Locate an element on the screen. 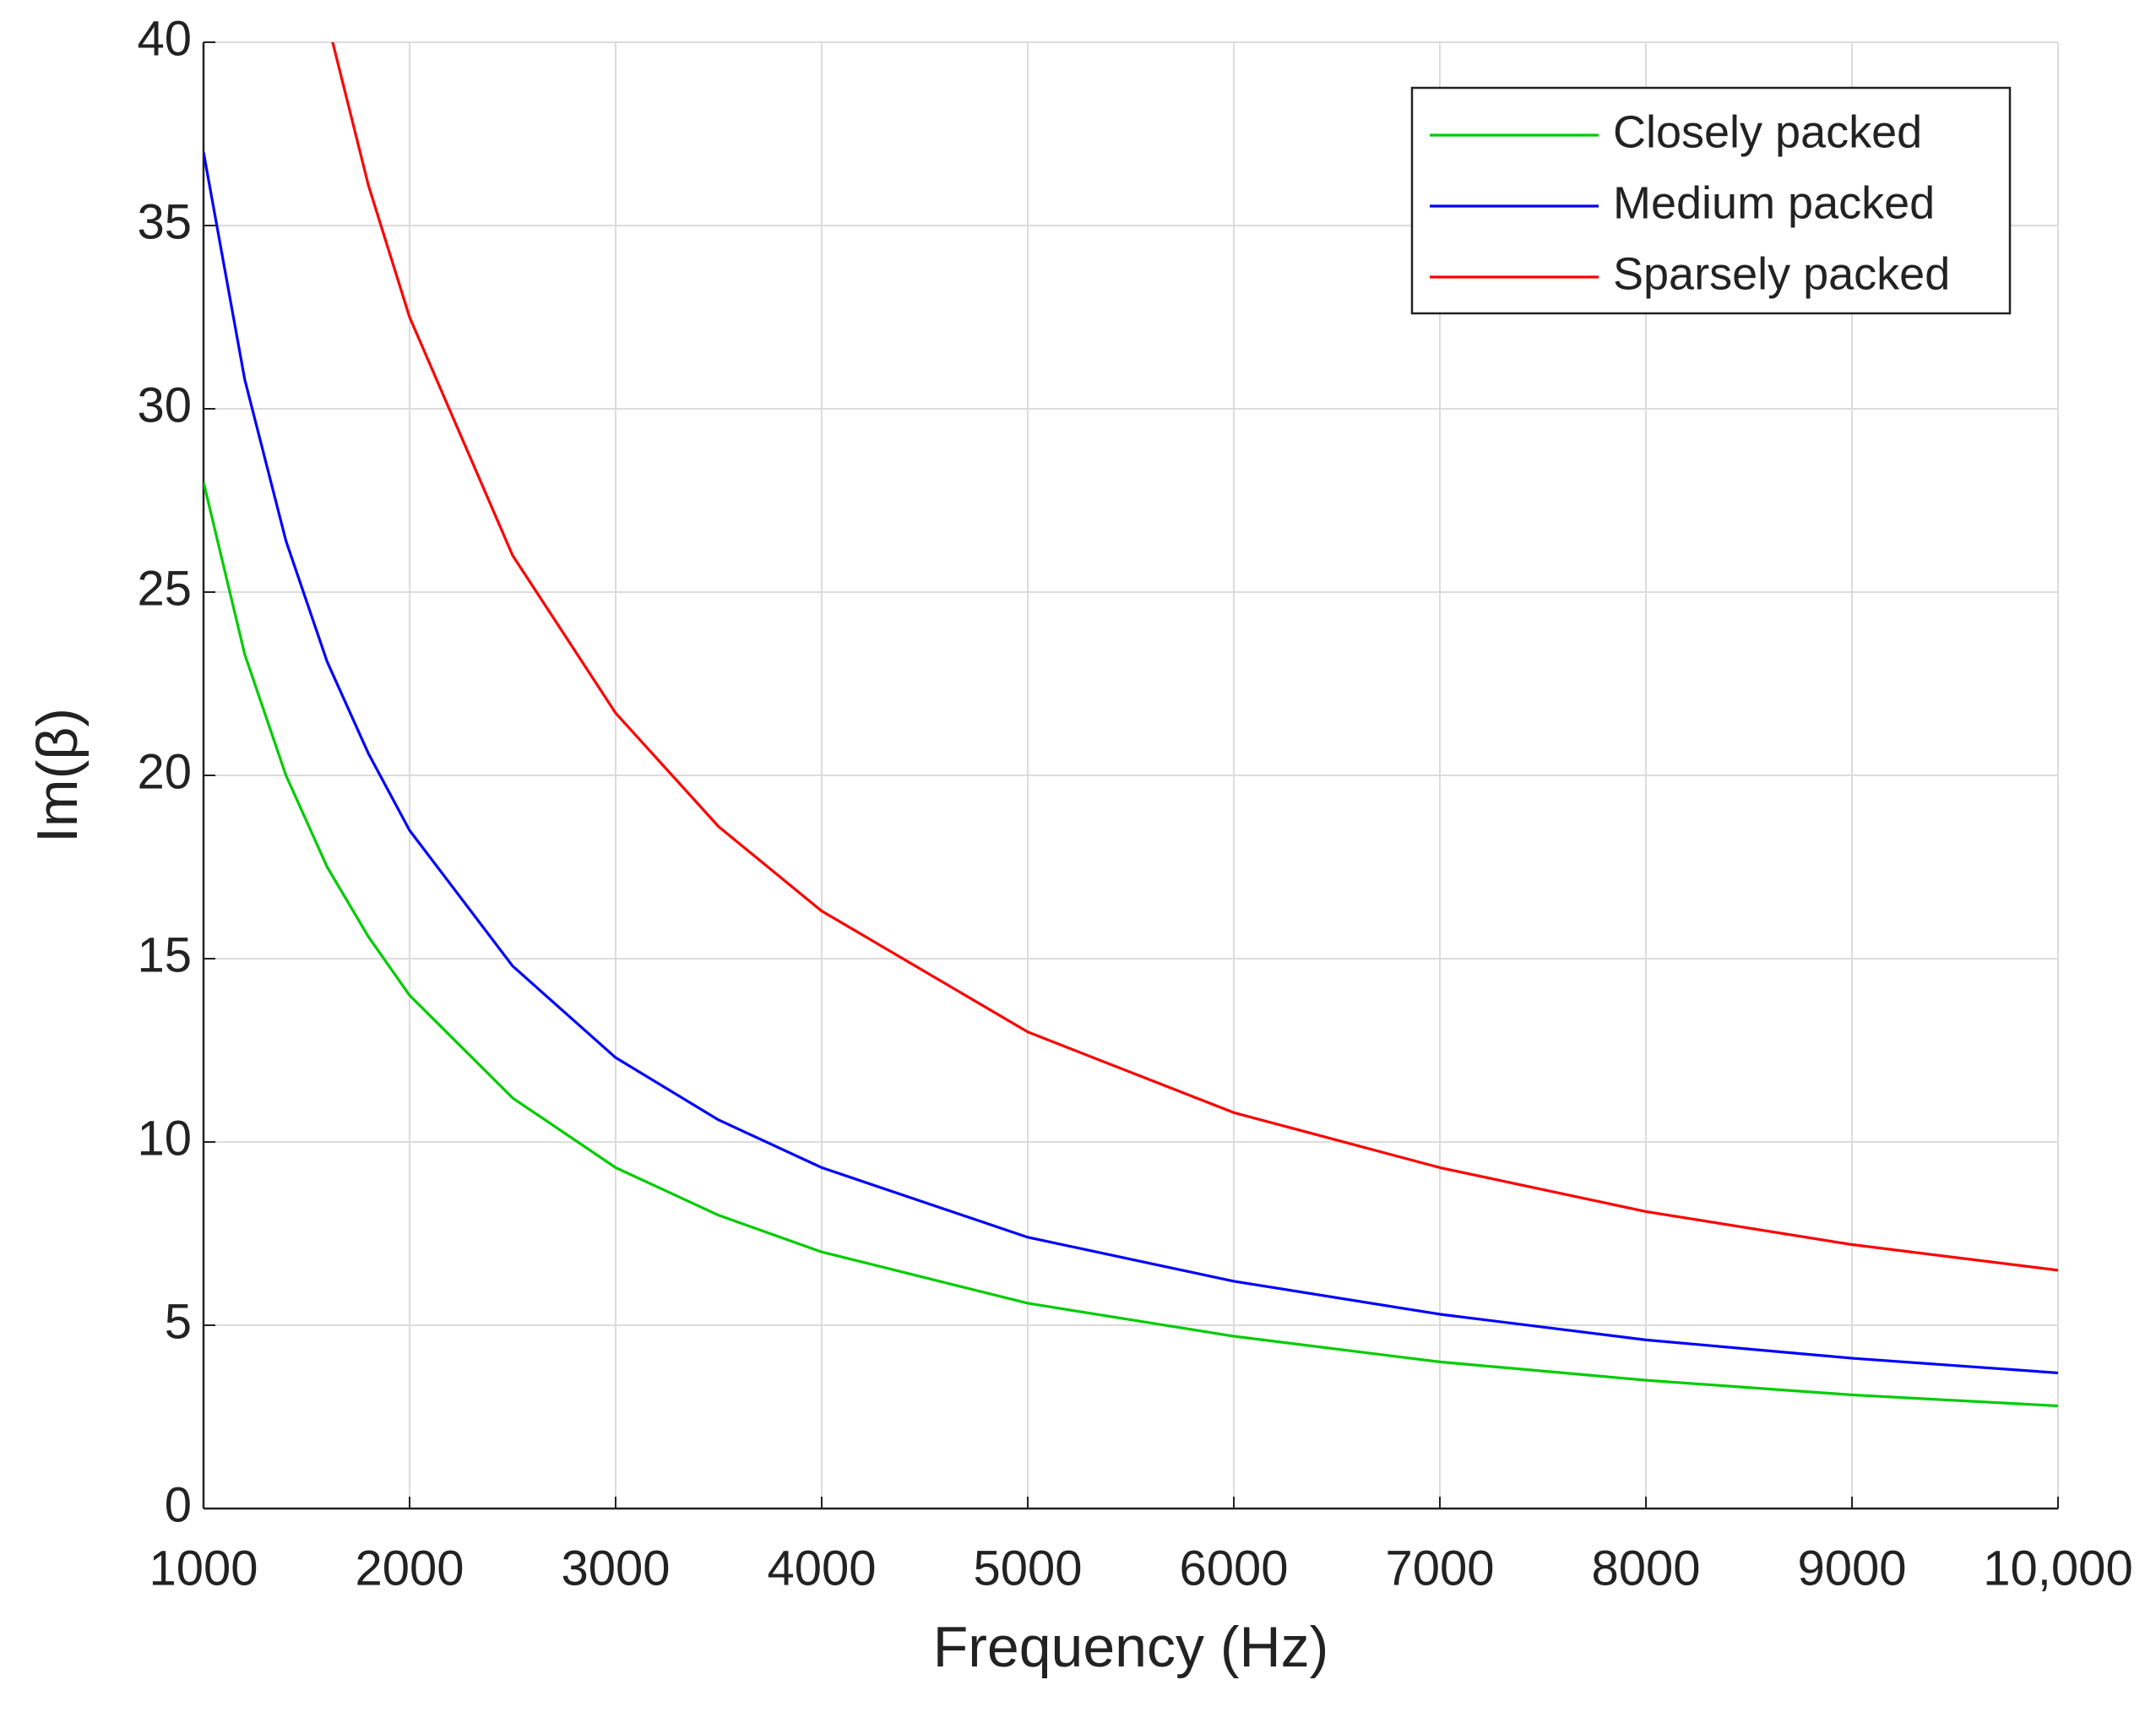 The width and height of the screenshot is (2156, 1718). y-tick-label: 20 is located at coordinates (164, 771).